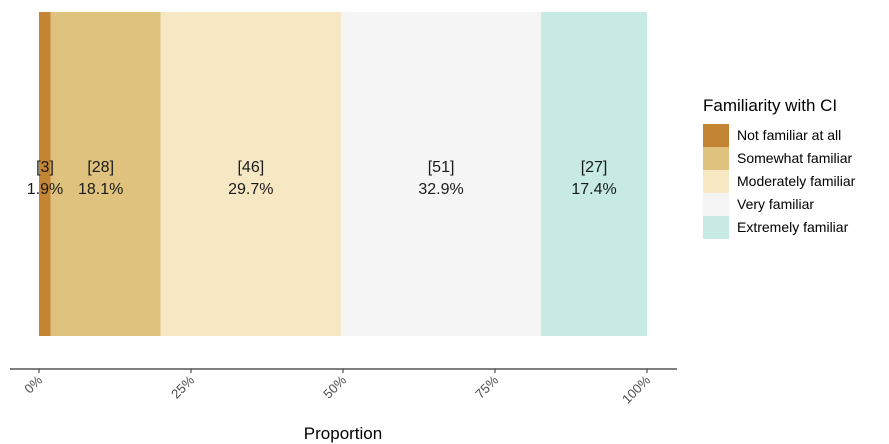 Image resolution: width=889 pixels, height=444 pixels. I want to click on legend-swatch-moderately-familiar, so click(716, 181).